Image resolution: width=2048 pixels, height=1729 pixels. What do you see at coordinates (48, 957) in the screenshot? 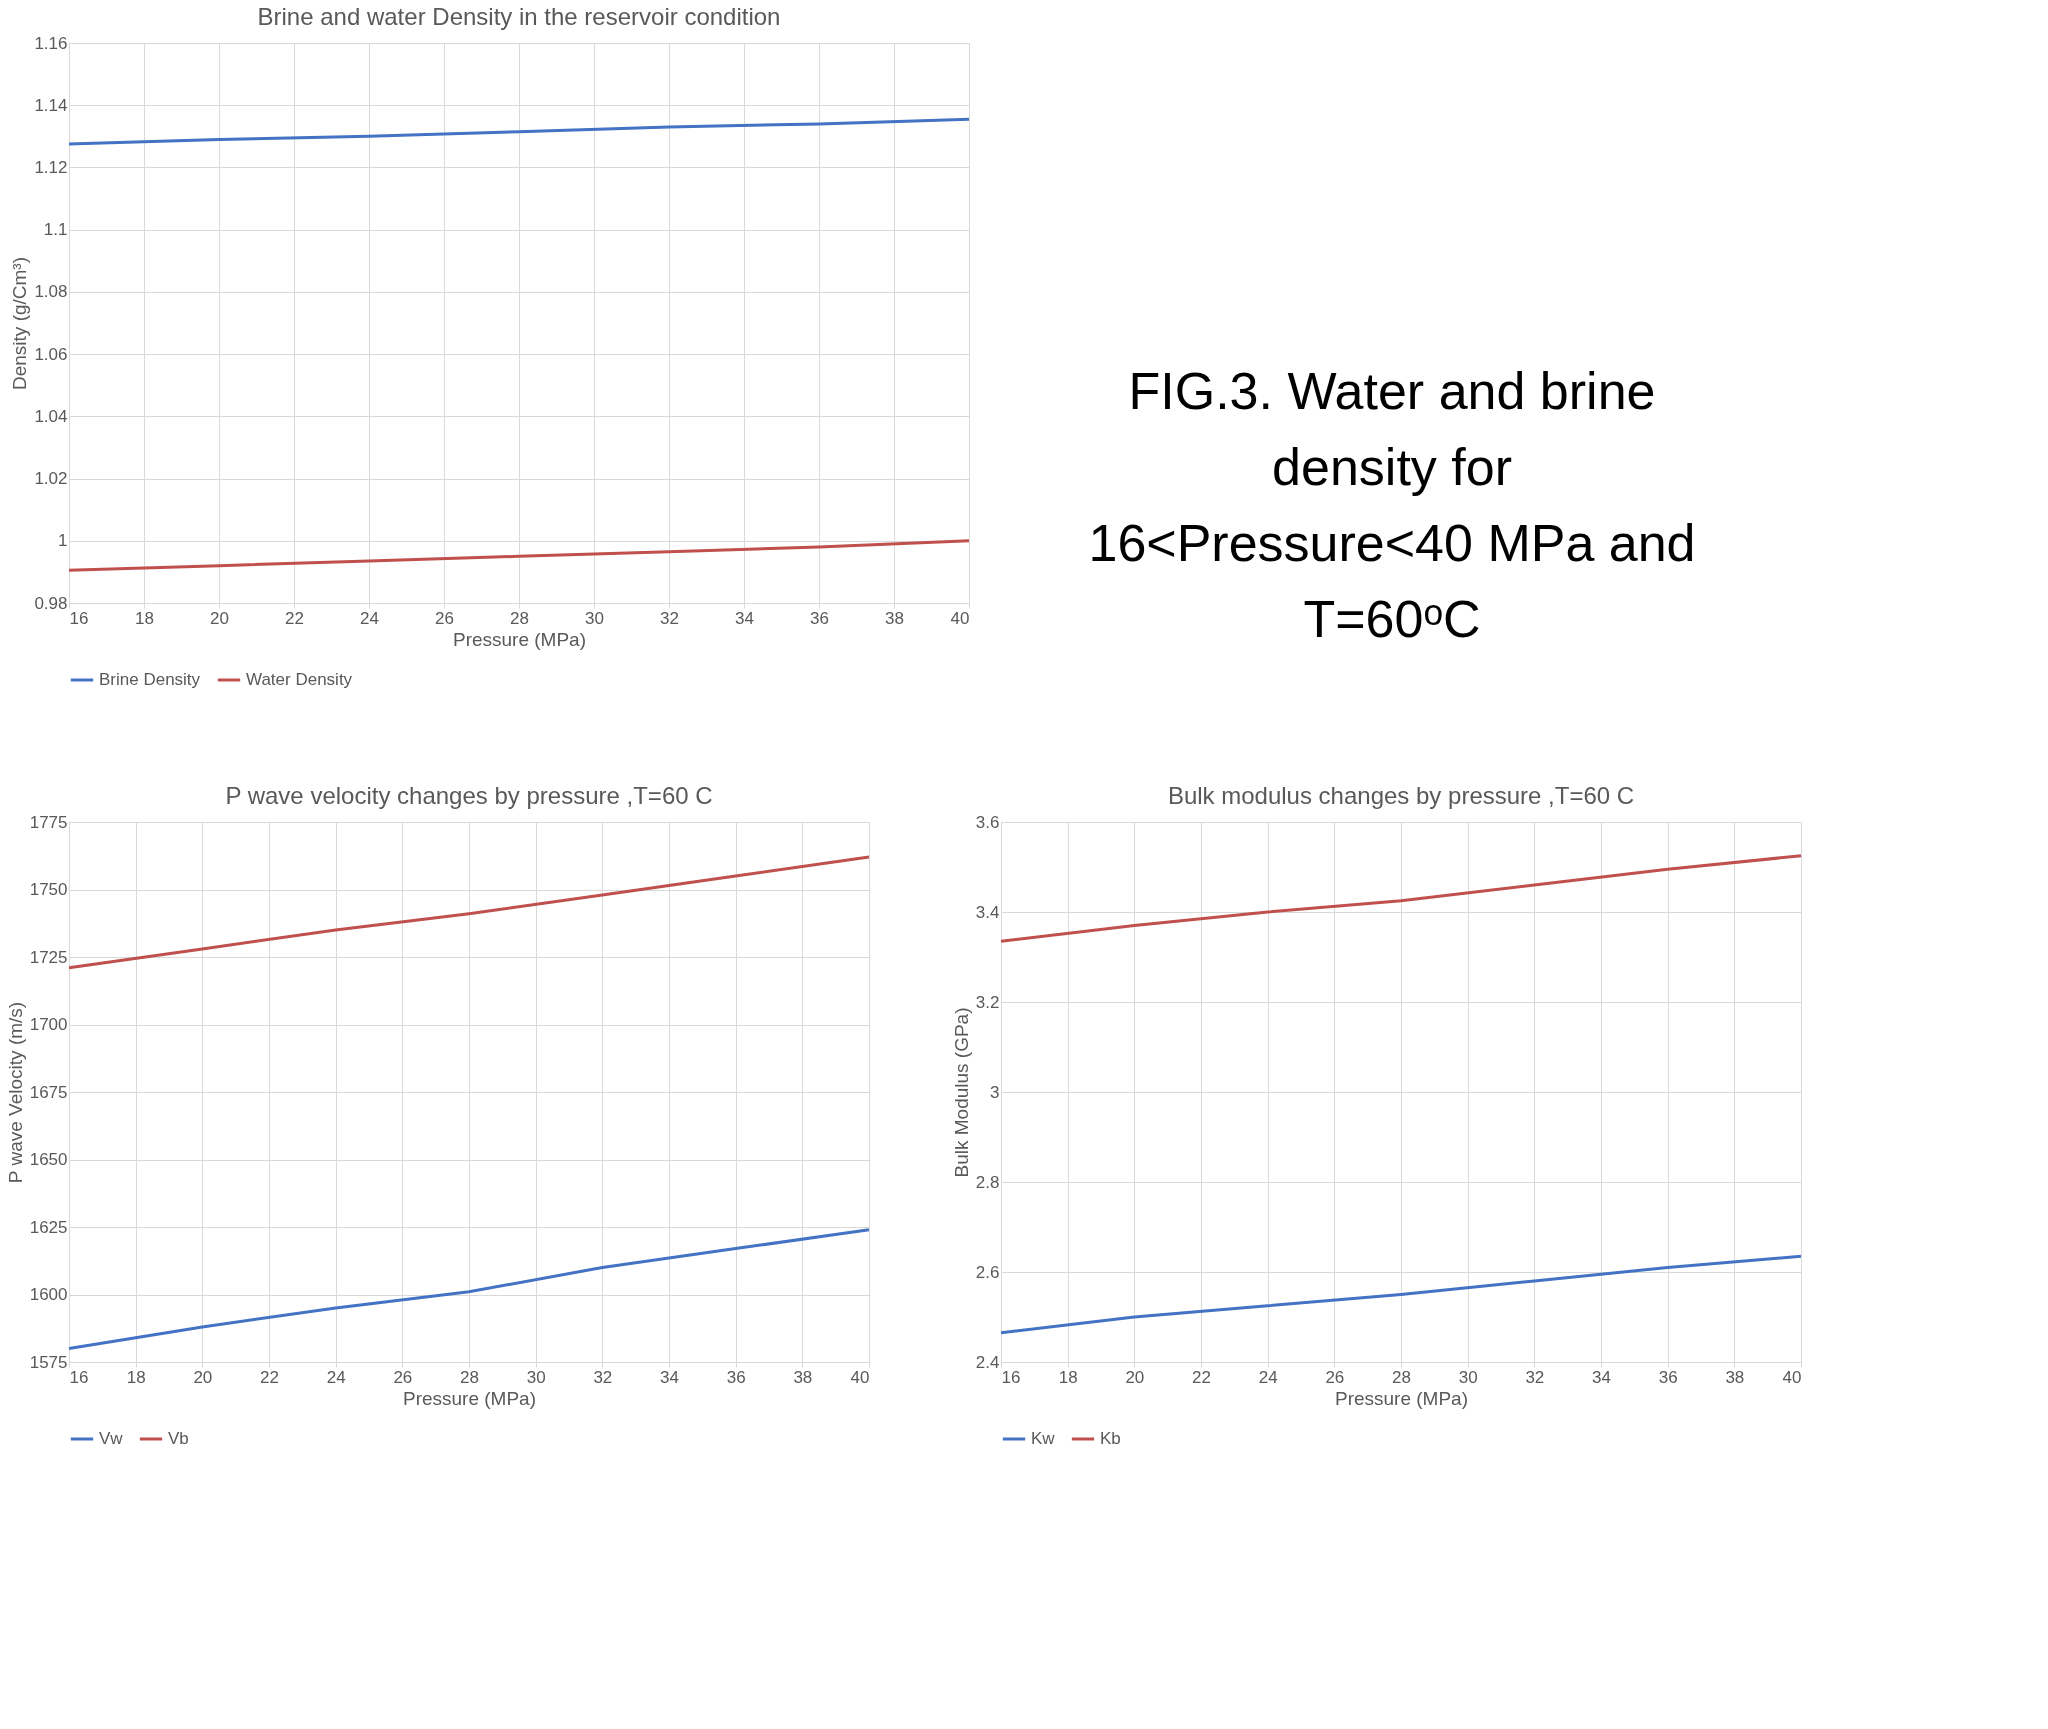
I see `y-tick-label: 1725` at bounding box center [48, 957].